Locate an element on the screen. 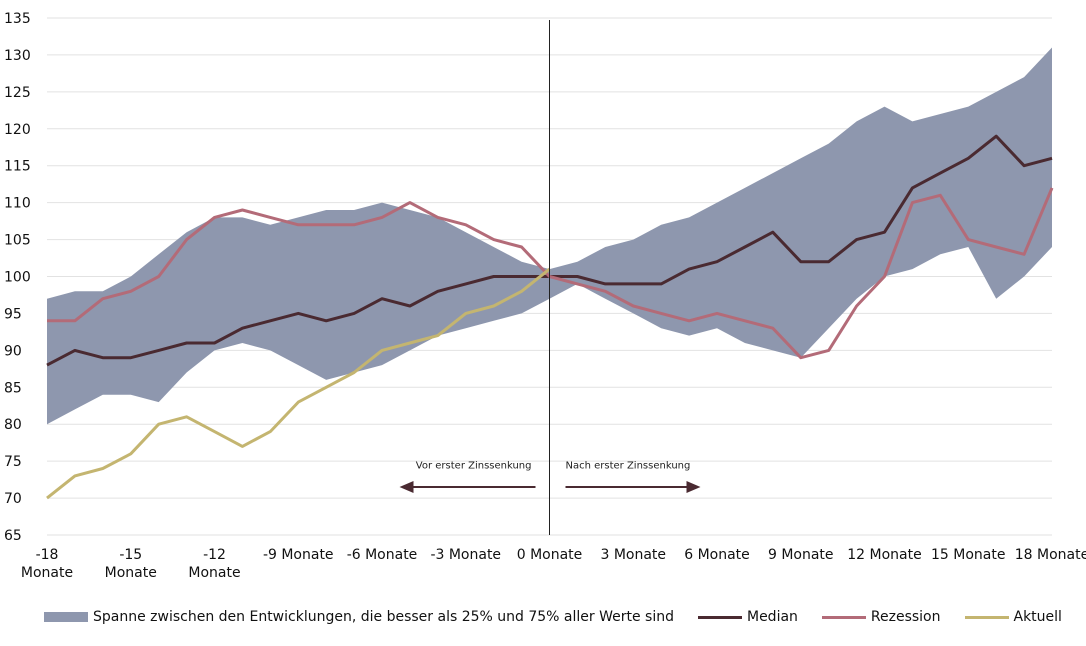  x-tick-label: -12 Monate is located at coordinates (214, 564).